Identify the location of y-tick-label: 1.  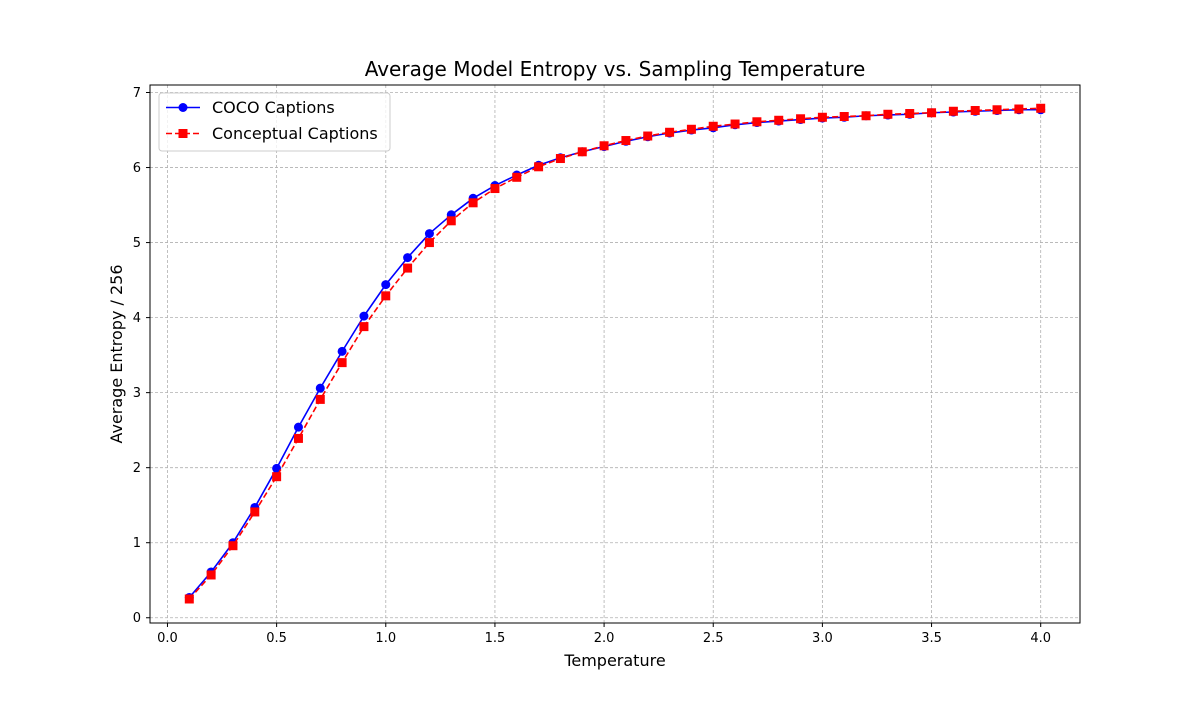
(137, 543).